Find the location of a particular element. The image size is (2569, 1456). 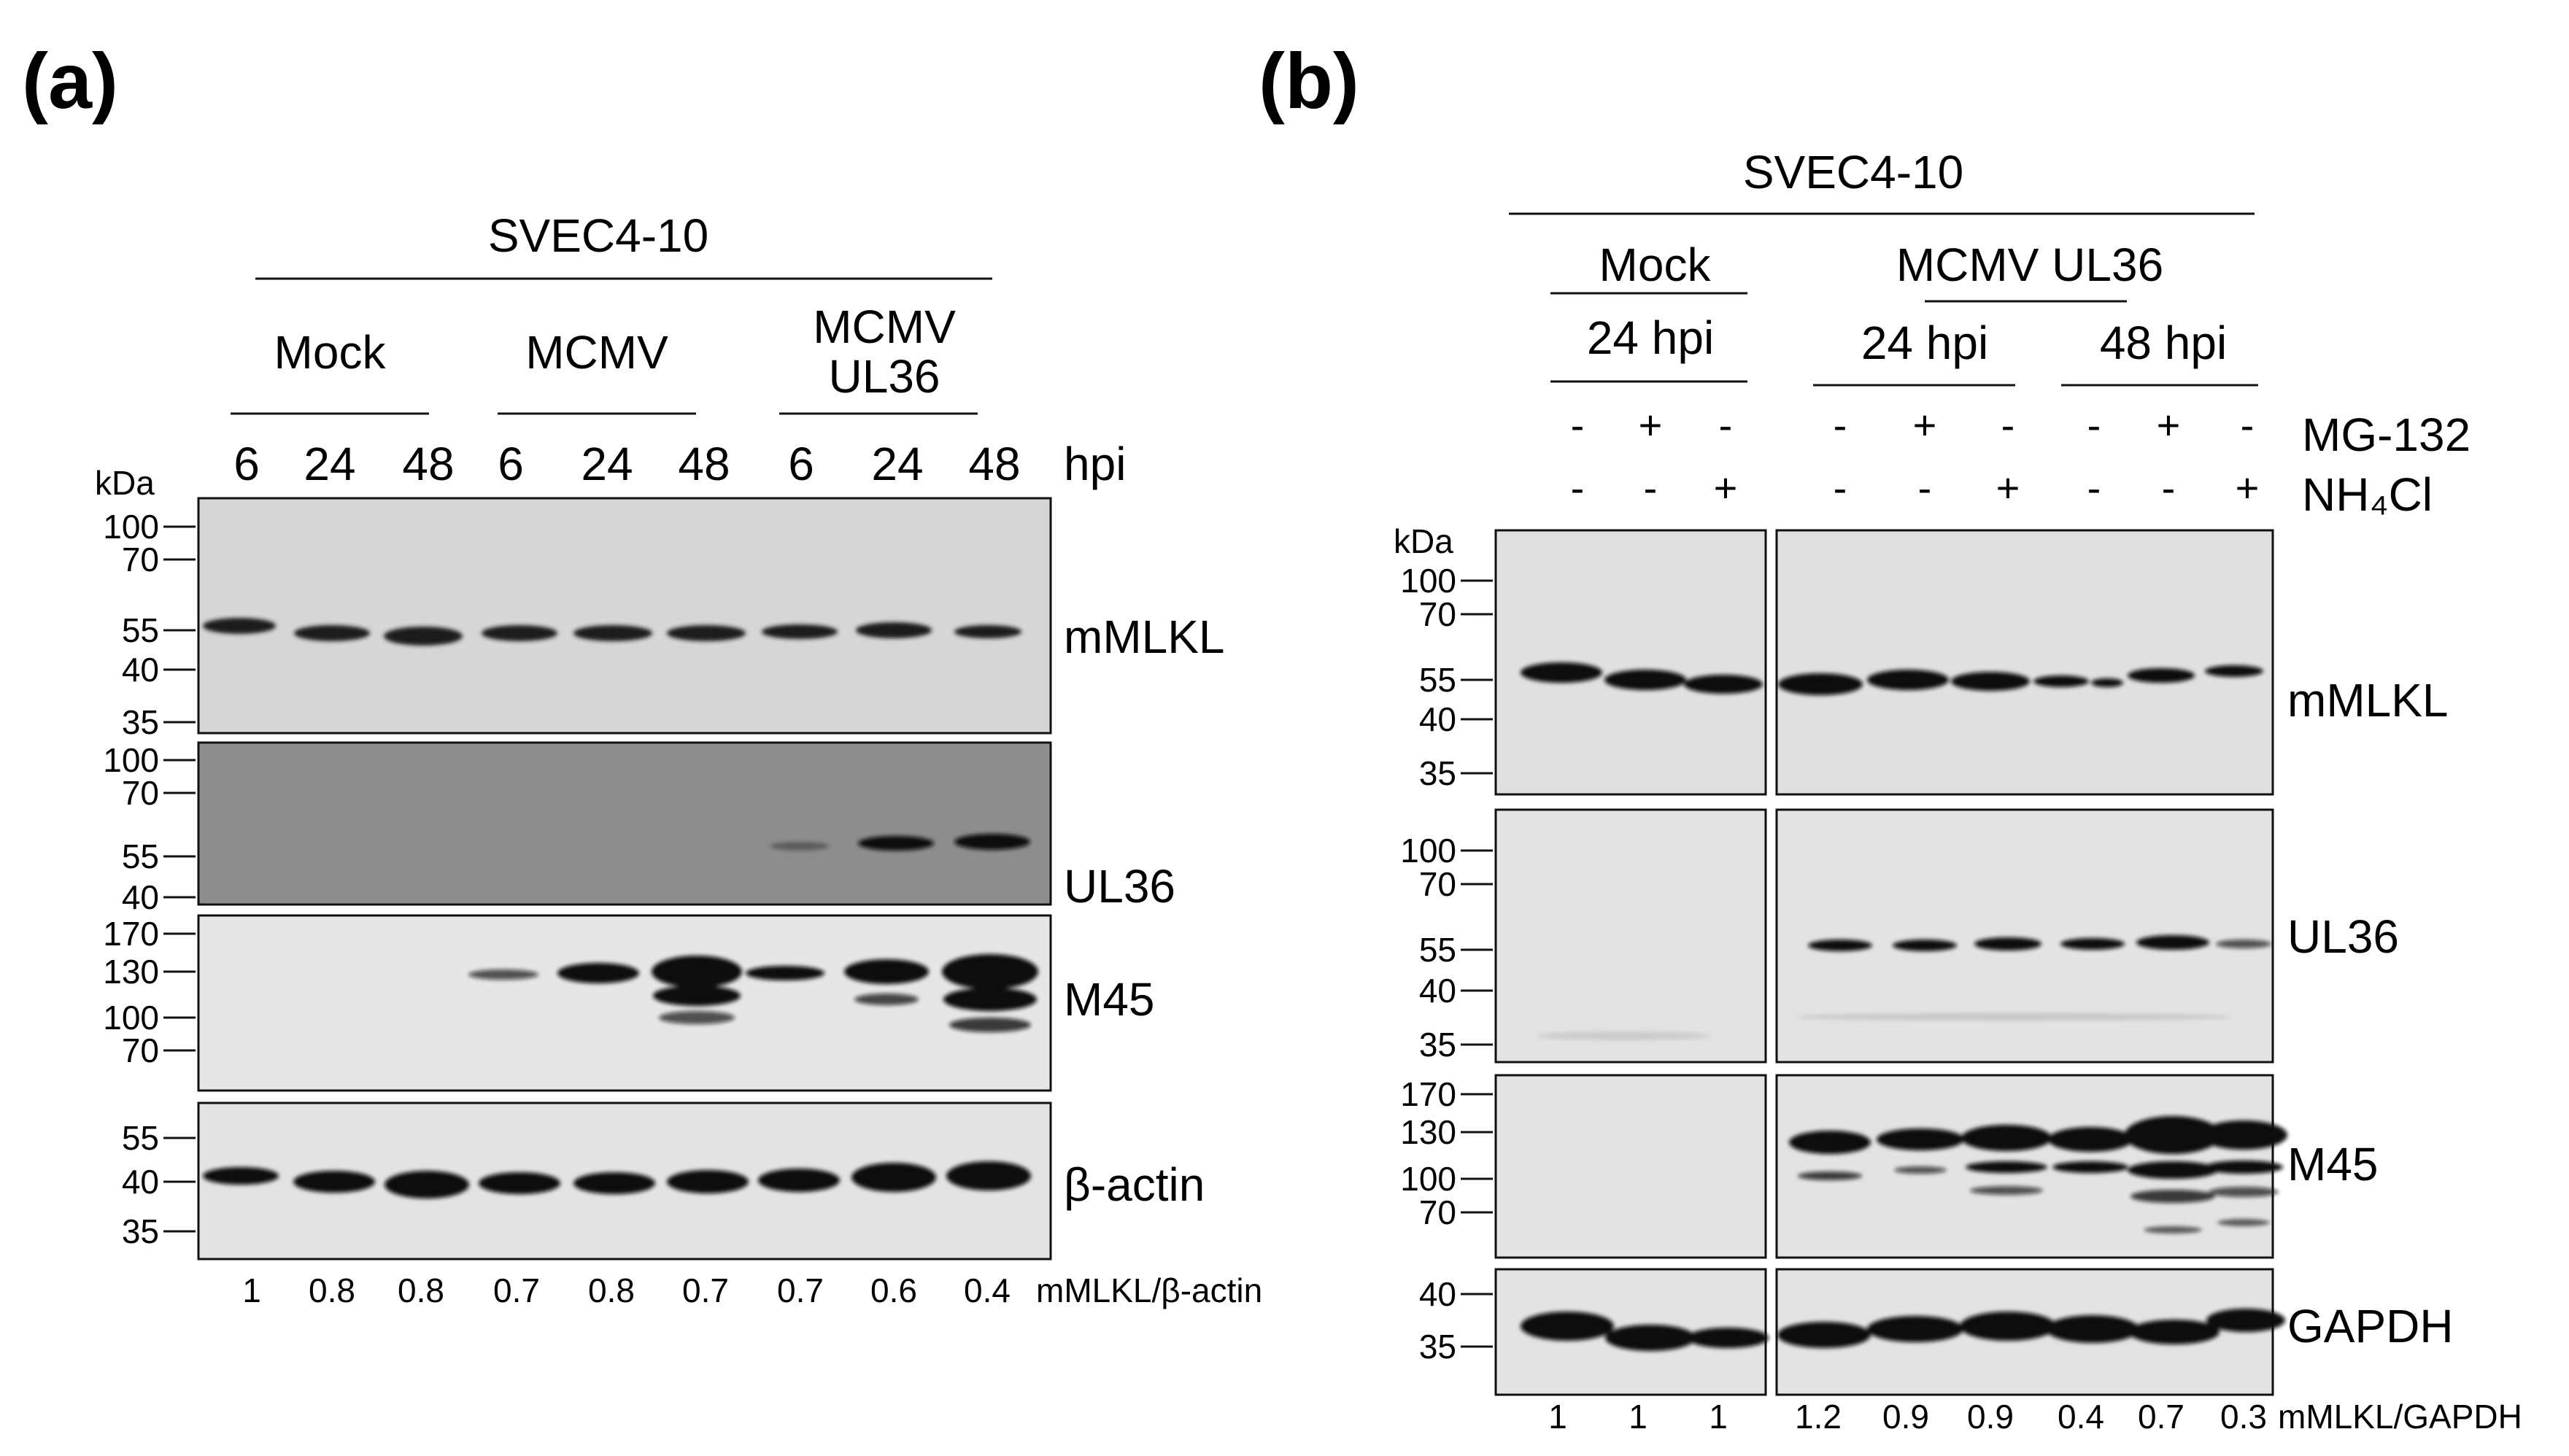

panel-a-lane-labels: 6 24 48 6 24 48 6 24 48 is located at coordinates (626, 464).